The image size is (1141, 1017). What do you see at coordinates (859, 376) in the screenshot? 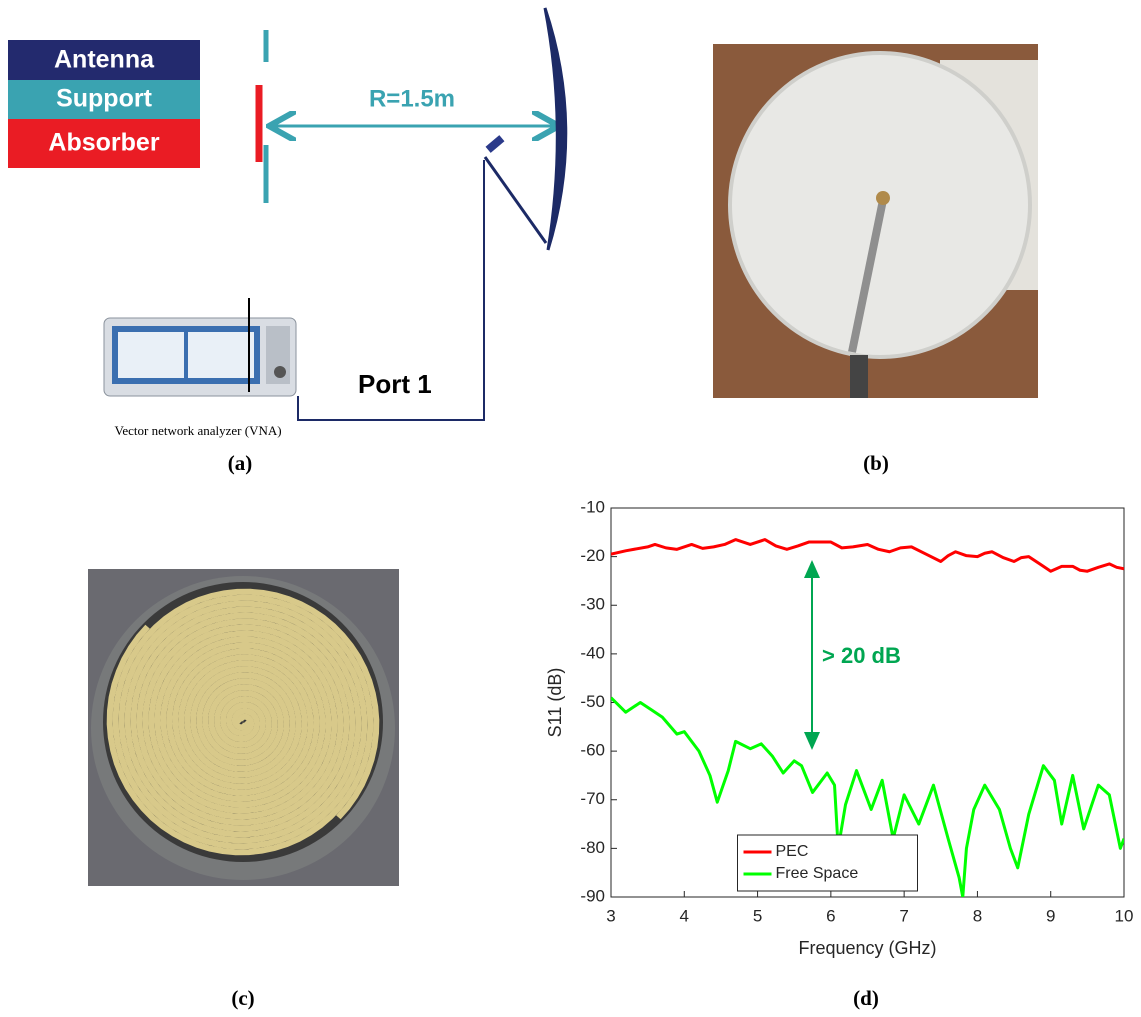
I see `mast` at bounding box center [859, 376].